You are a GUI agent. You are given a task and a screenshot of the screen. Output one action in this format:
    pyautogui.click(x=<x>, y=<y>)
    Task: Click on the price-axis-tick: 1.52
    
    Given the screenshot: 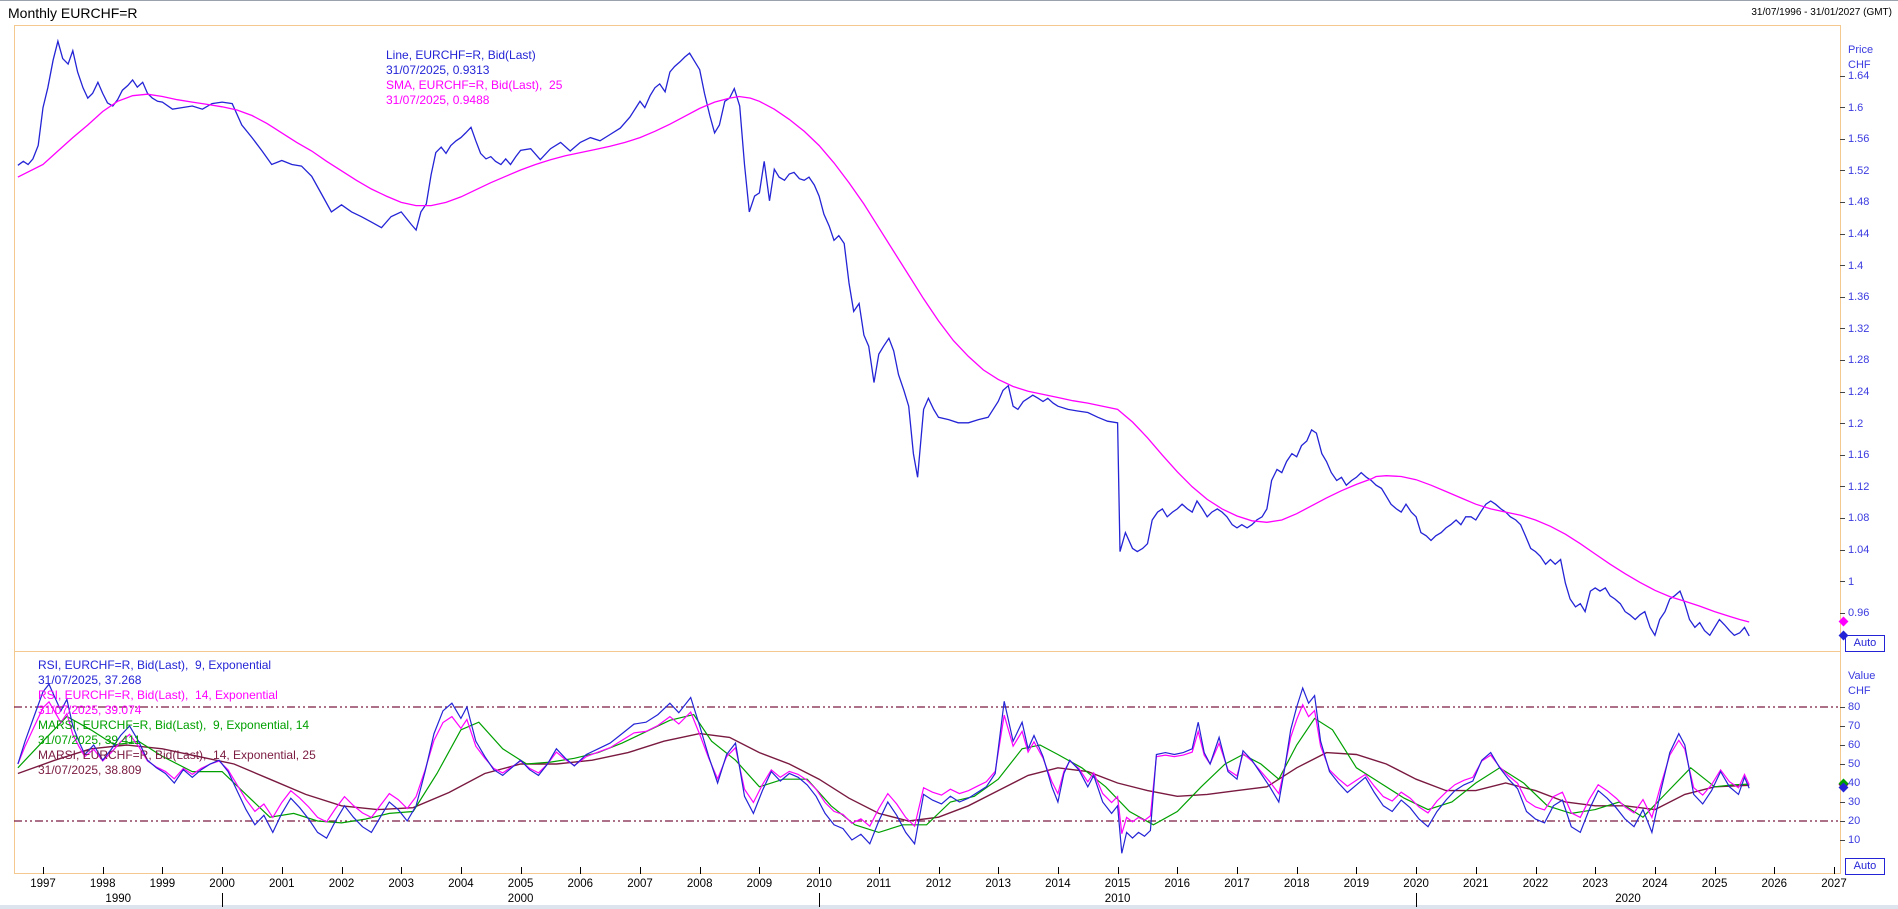 What is the action you would take?
    pyautogui.click(x=1854, y=171)
    